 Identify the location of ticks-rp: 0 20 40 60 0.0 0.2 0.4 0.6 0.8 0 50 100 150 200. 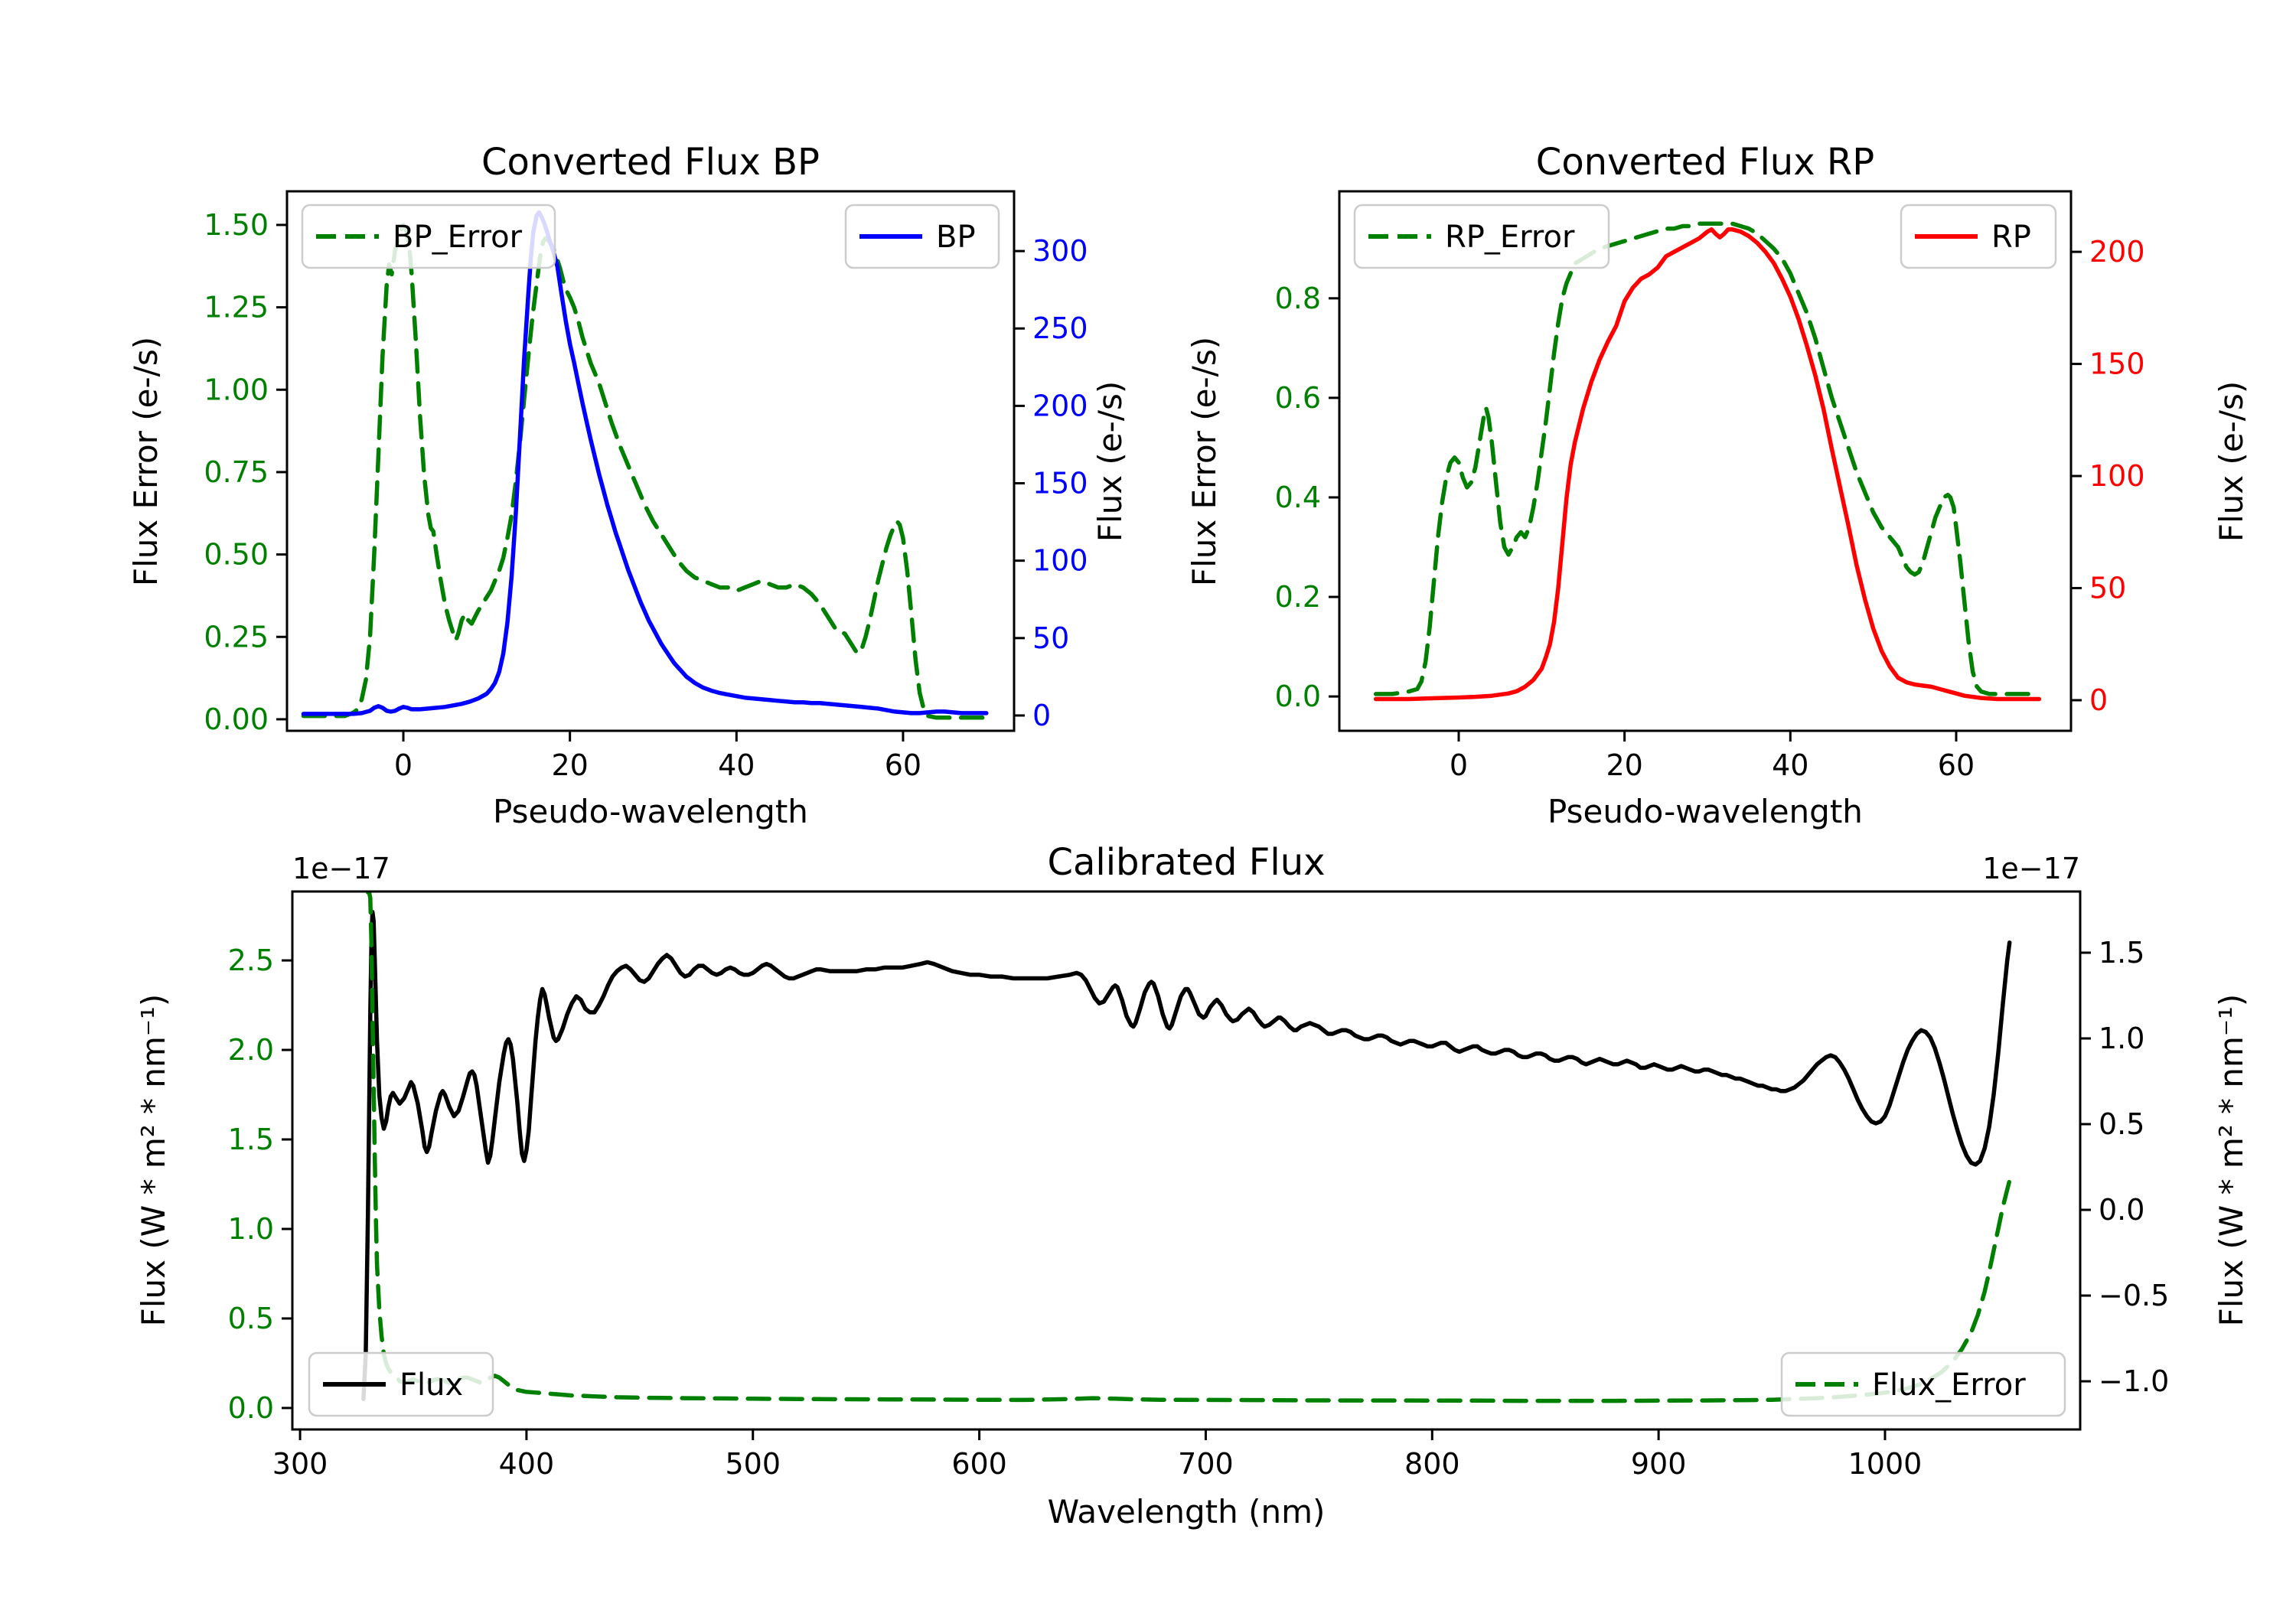
(1710, 508).